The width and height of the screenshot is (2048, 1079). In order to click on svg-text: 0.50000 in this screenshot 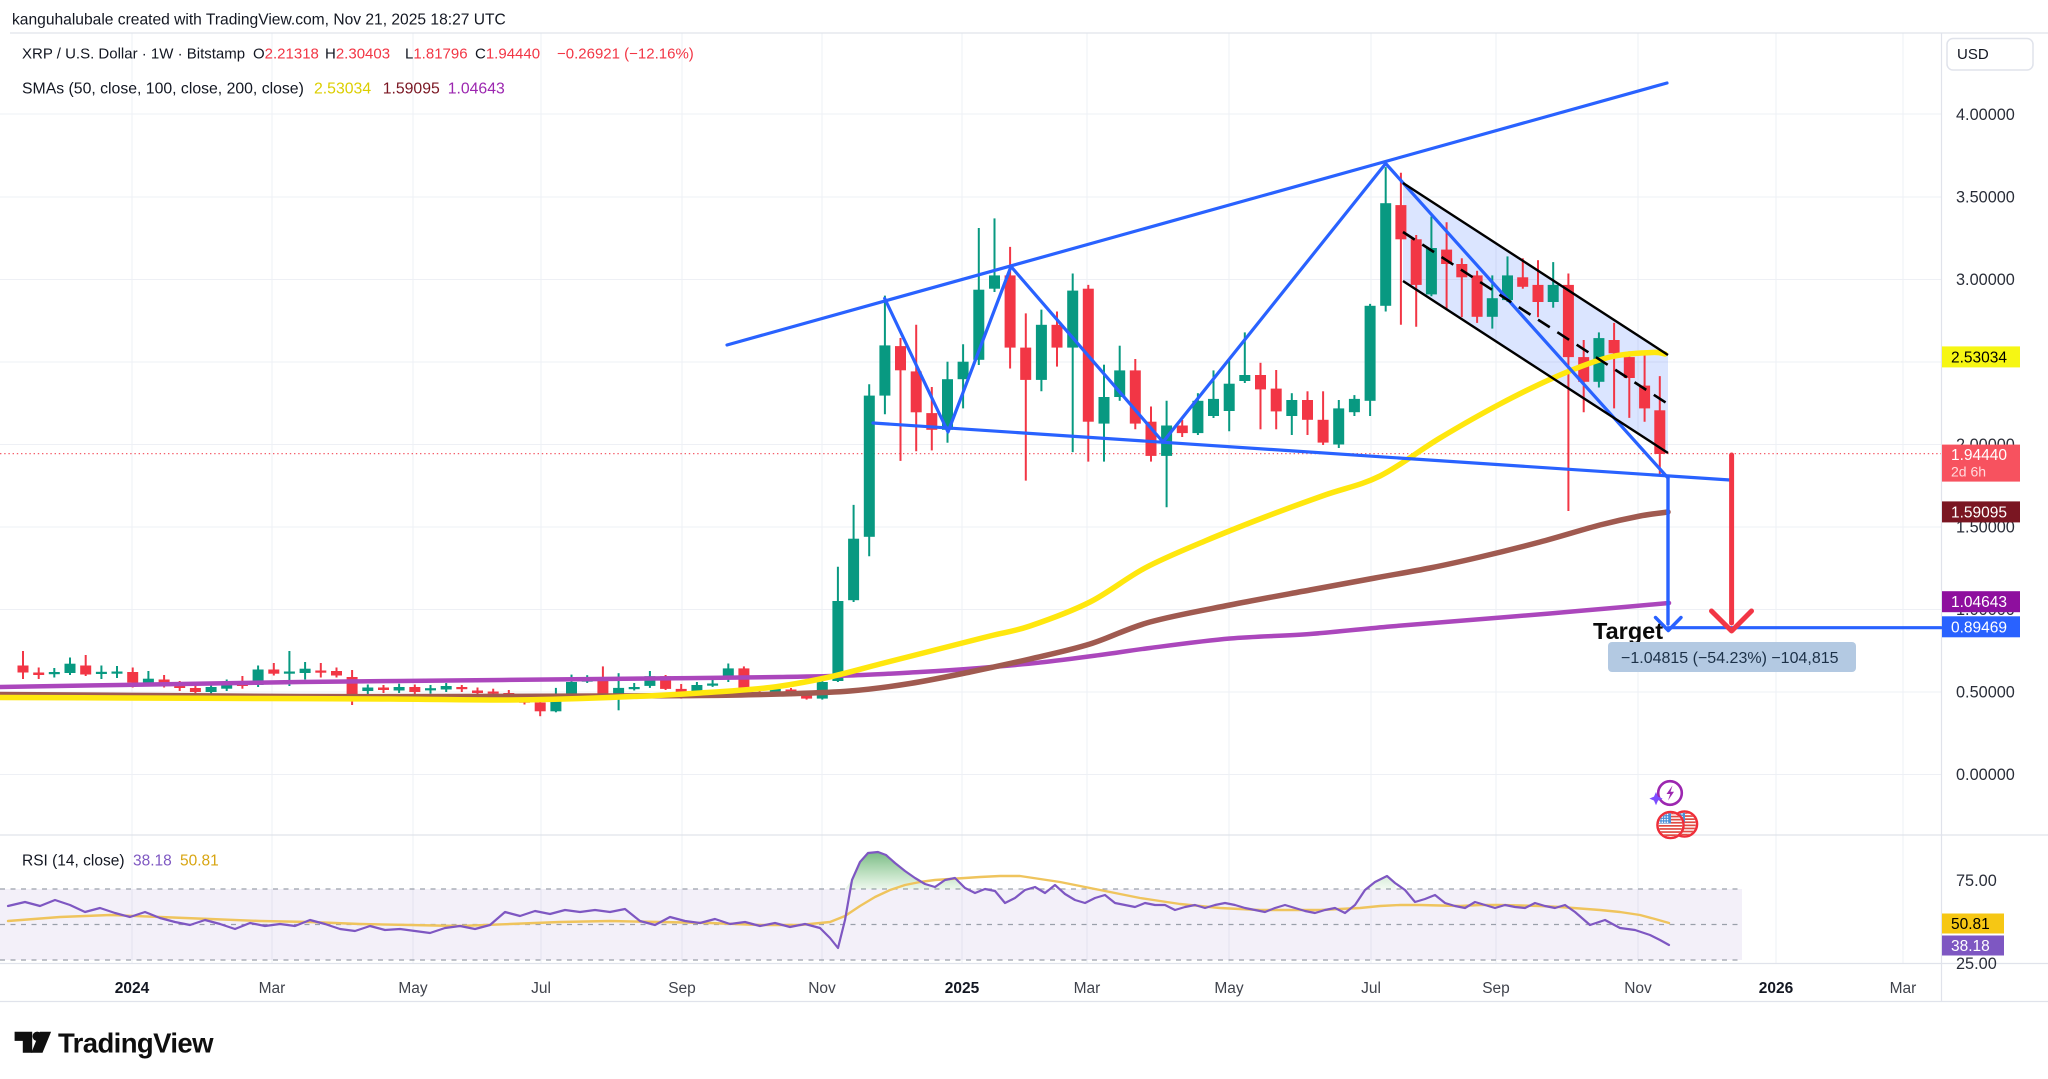, I will do `click(1985, 693)`.